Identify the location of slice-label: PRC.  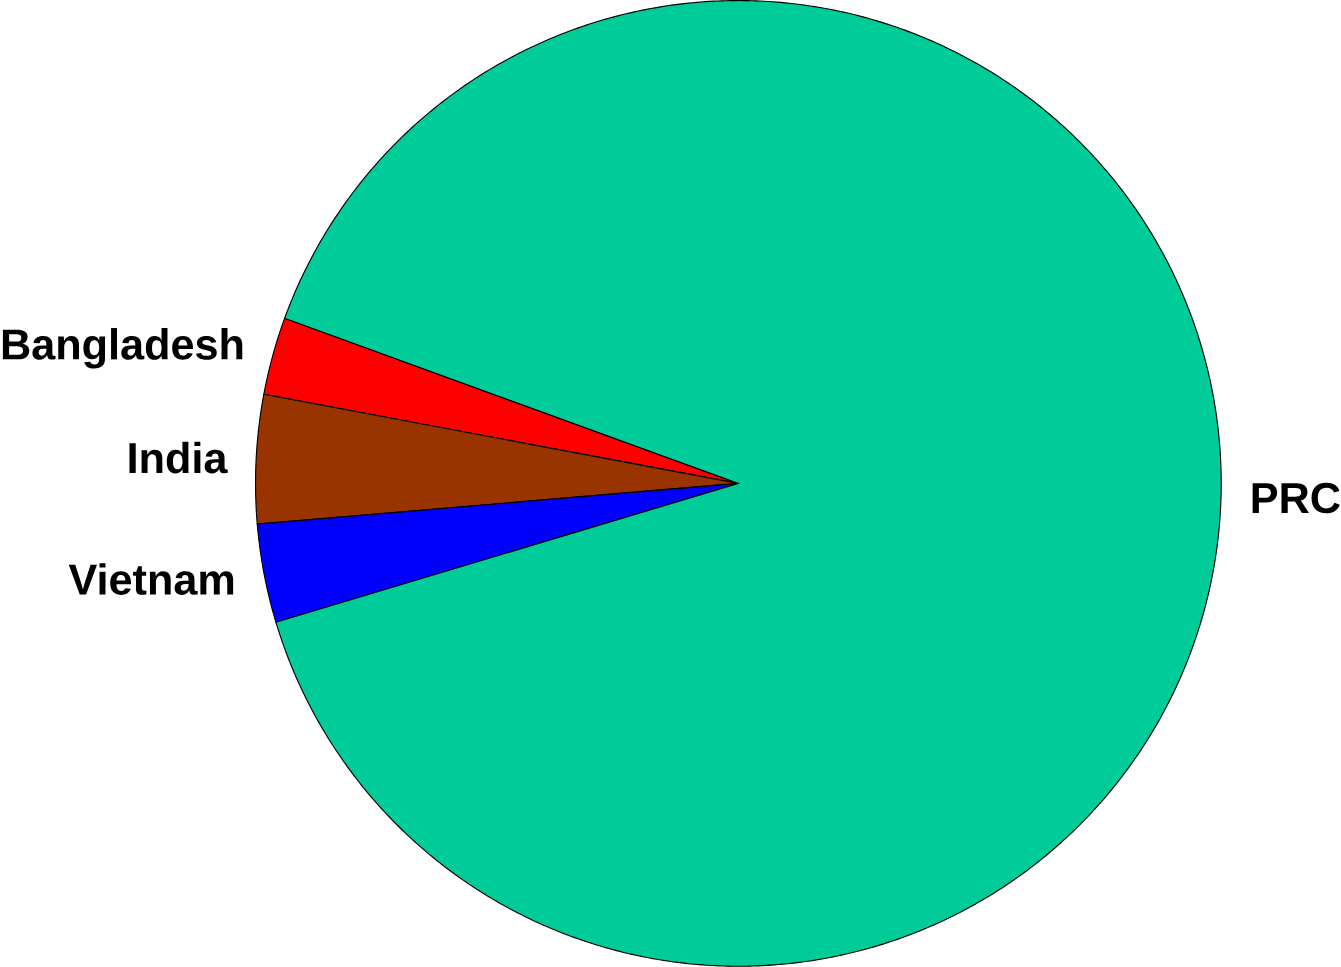
(1296, 498).